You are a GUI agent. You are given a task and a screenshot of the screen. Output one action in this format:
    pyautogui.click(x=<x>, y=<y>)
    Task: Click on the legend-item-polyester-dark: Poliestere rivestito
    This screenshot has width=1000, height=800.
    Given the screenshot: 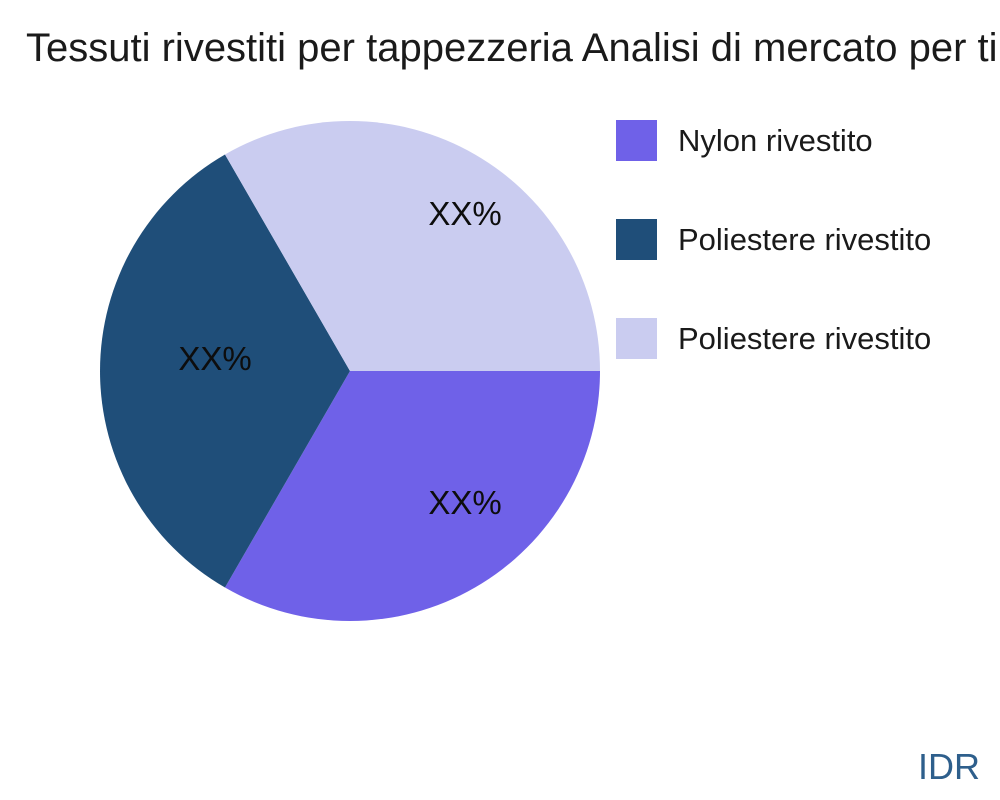 What is the action you would take?
    pyautogui.click(x=773, y=239)
    